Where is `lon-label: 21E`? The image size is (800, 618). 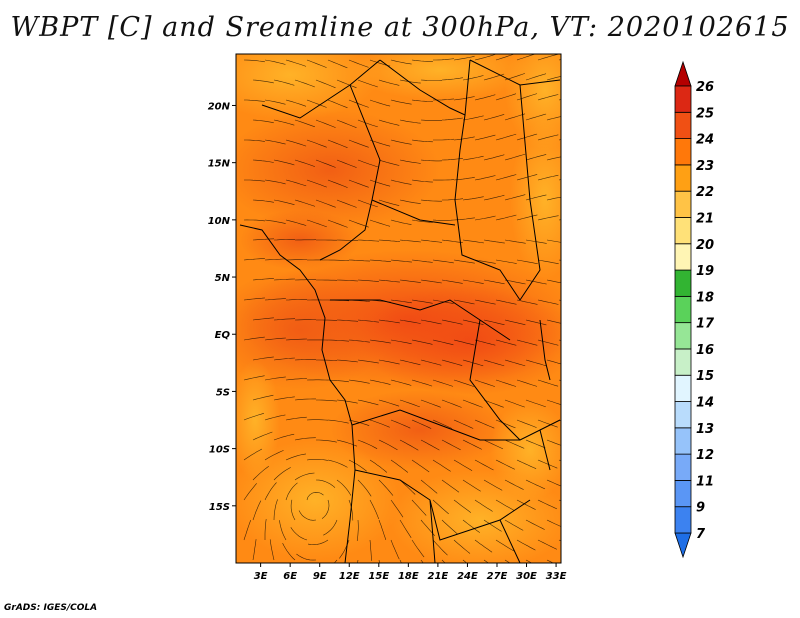
lon-label: 21E is located at coordinates (438, 576).